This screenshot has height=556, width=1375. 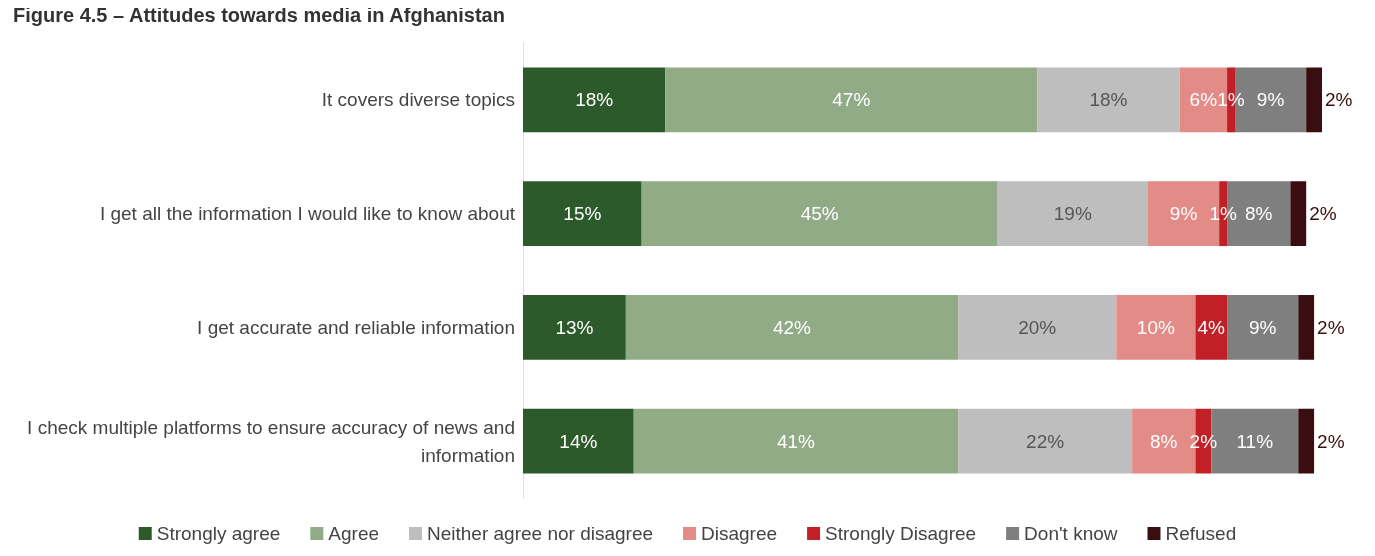 I want to click on legend-label: Neither agree nor disagree, so click(x=540, y=533).